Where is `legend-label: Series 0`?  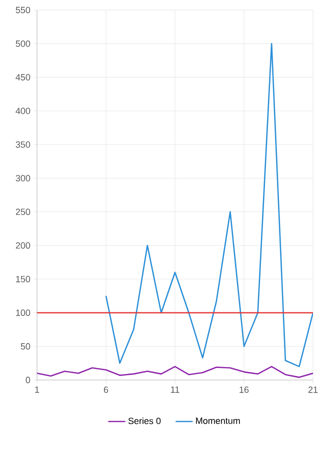 legend-label: Series 0 is located at coordinates (144, 420).